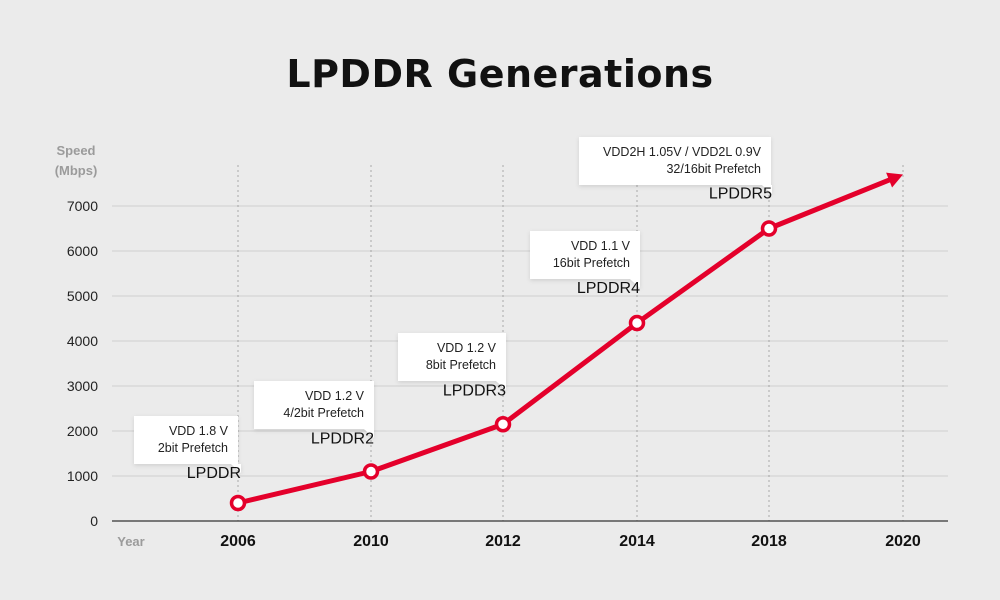 The height and width of the screenshot is (600, 1000). Describe the element at coordinates (682, 152) in the screenshot. I see `callout-line: VDD2H 1.05V / VDD2L 0.9V` at that location.